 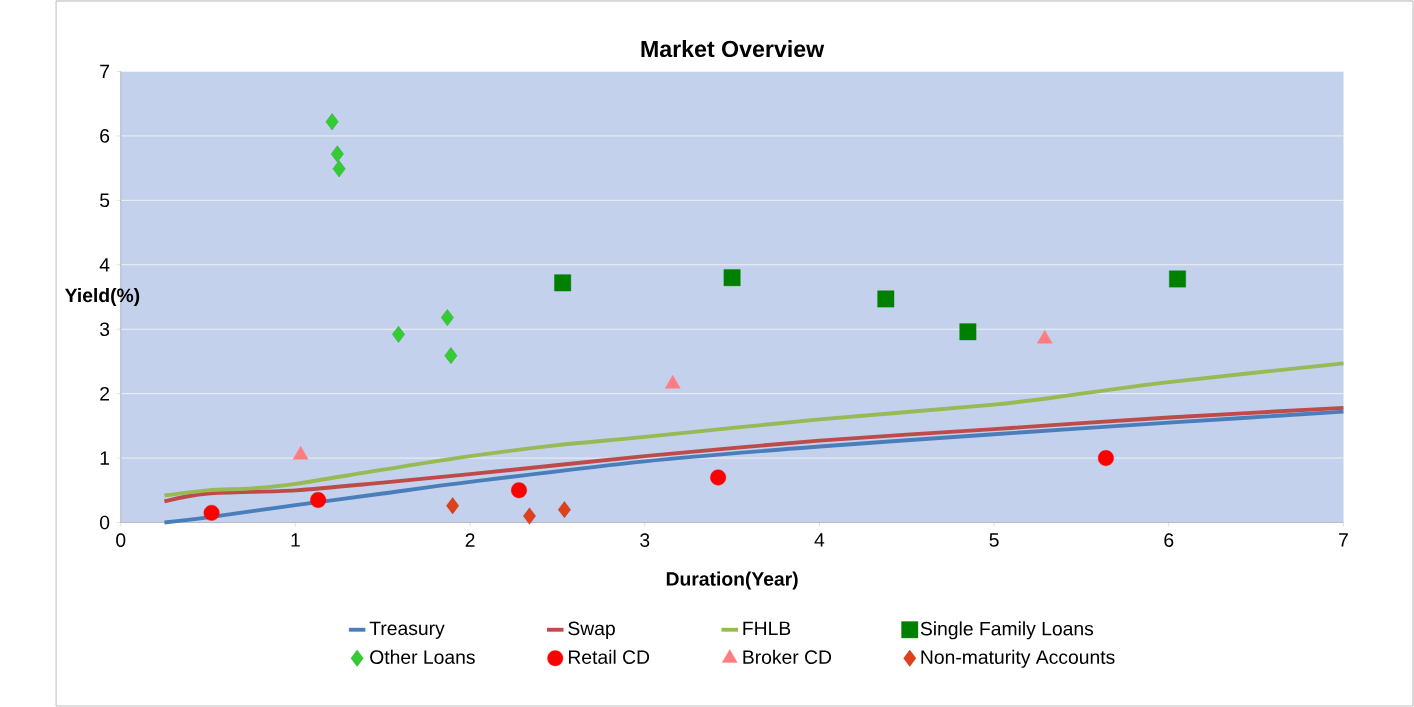 I want to click on x-tick-label: 4, so click(x=819, y=540).